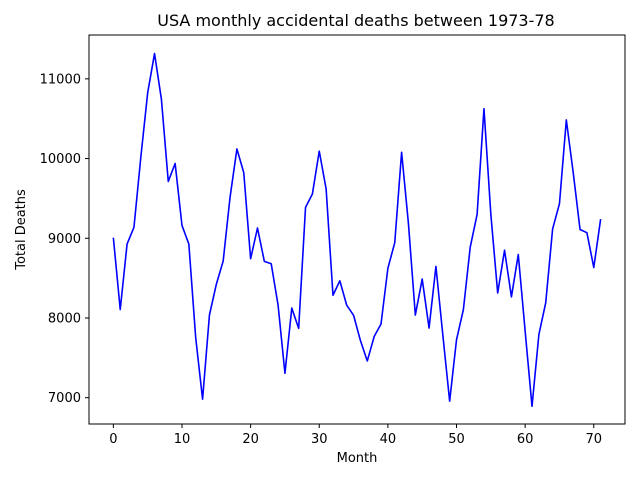  I want to click on x-tick-label: 70, so click(593, 439).